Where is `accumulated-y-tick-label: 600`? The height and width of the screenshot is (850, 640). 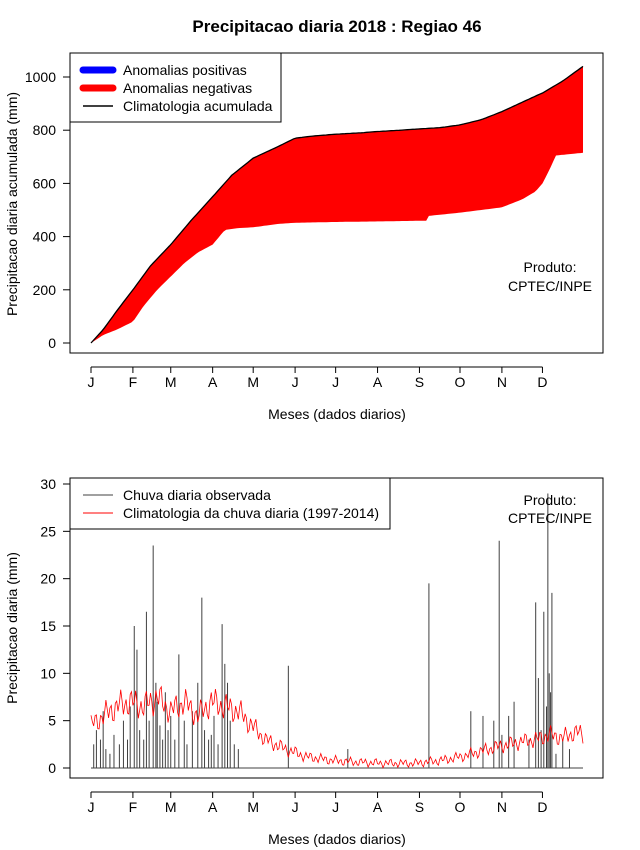 accumulated-y-tick-label: 600 is located at coordinates (45, 183).